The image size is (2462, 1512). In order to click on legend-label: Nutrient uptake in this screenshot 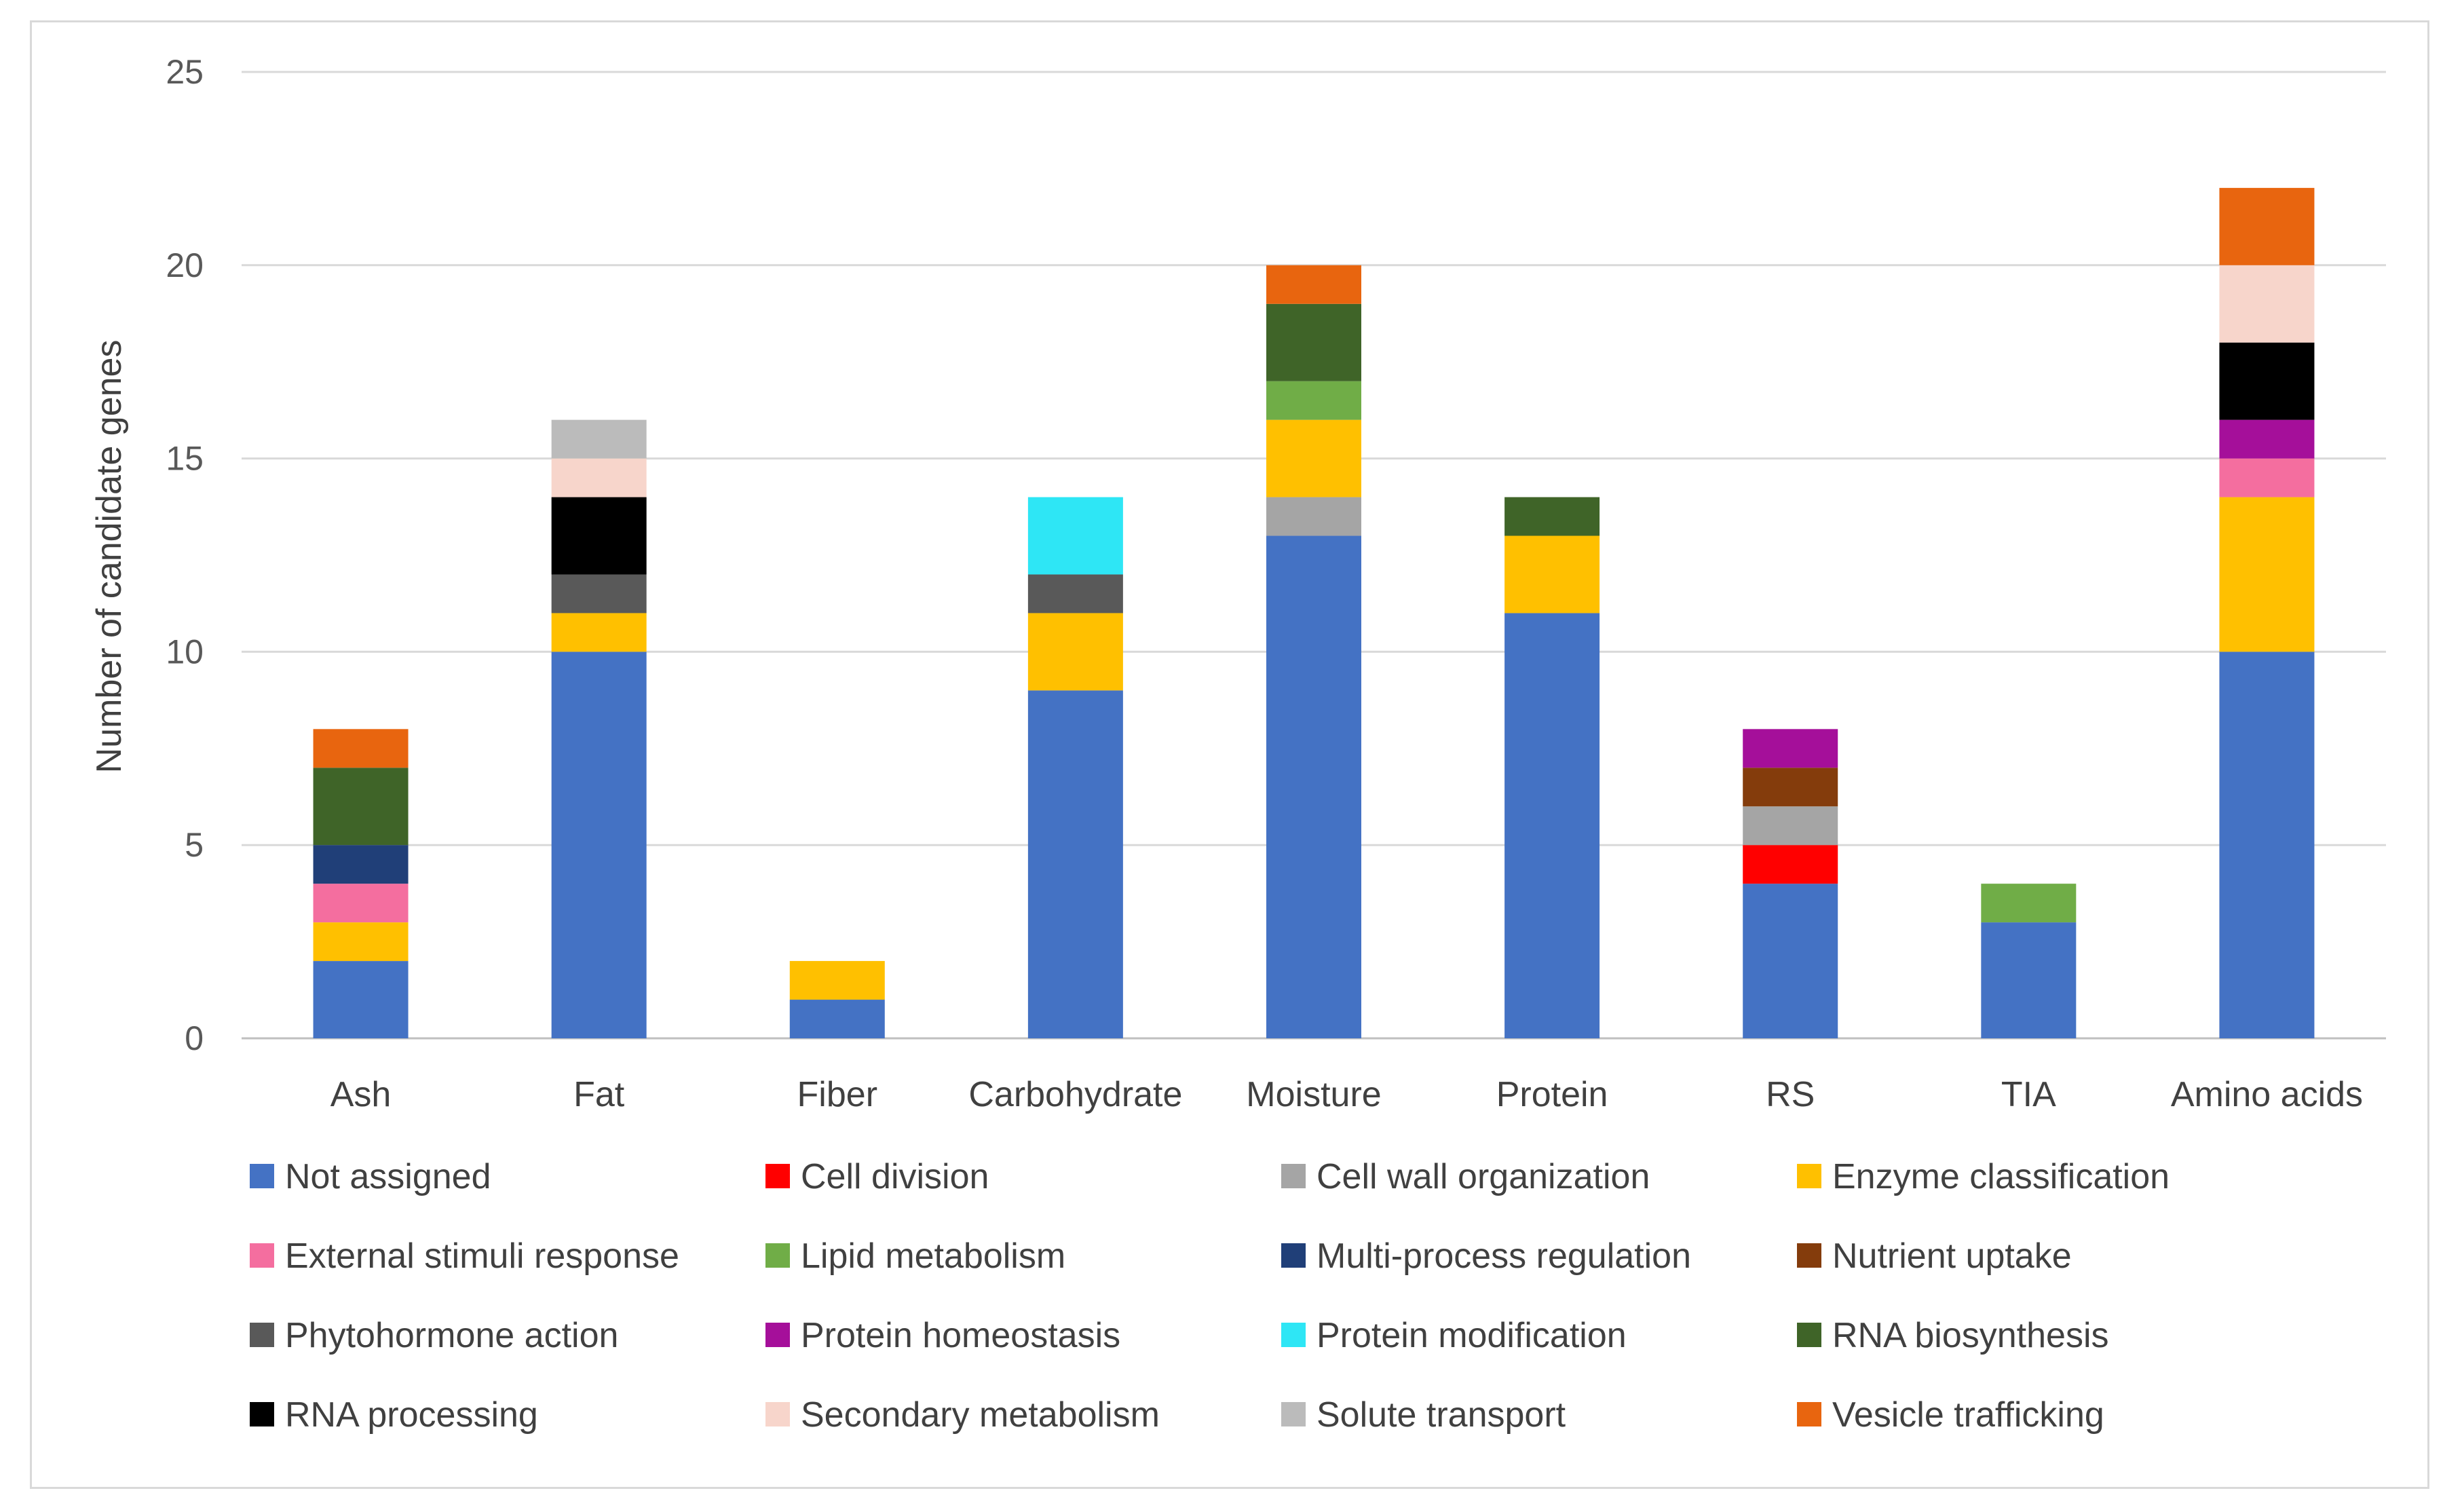, I will do `click(1952, 1256)`.